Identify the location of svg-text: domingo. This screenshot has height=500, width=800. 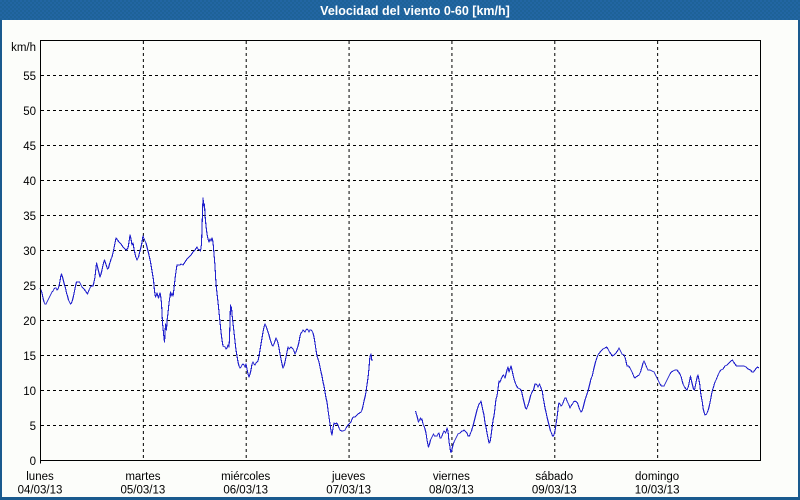
(657, 477).